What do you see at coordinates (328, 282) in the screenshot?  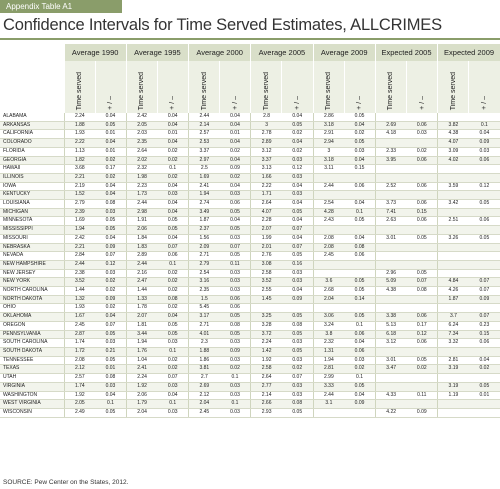 I see `time-served-cell: 3.6` at bounding box center [328, 282].